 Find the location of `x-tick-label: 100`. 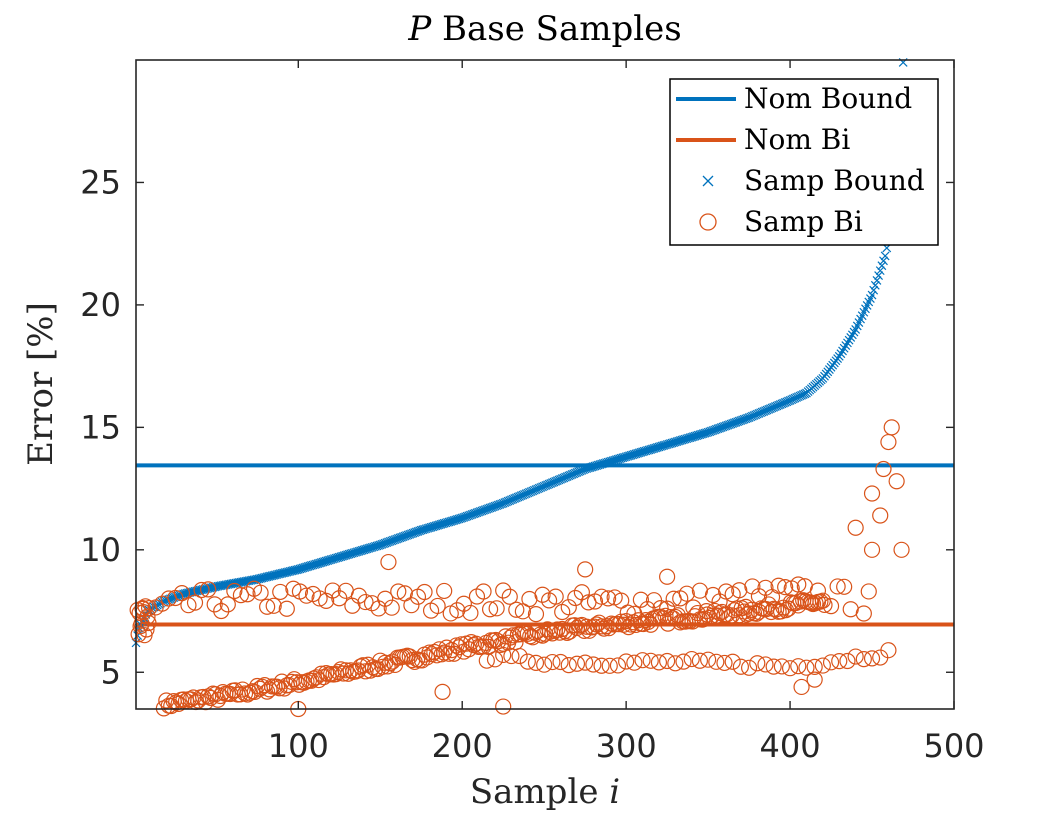

x-tick-label: 100 is located at coordinates (298, 746).